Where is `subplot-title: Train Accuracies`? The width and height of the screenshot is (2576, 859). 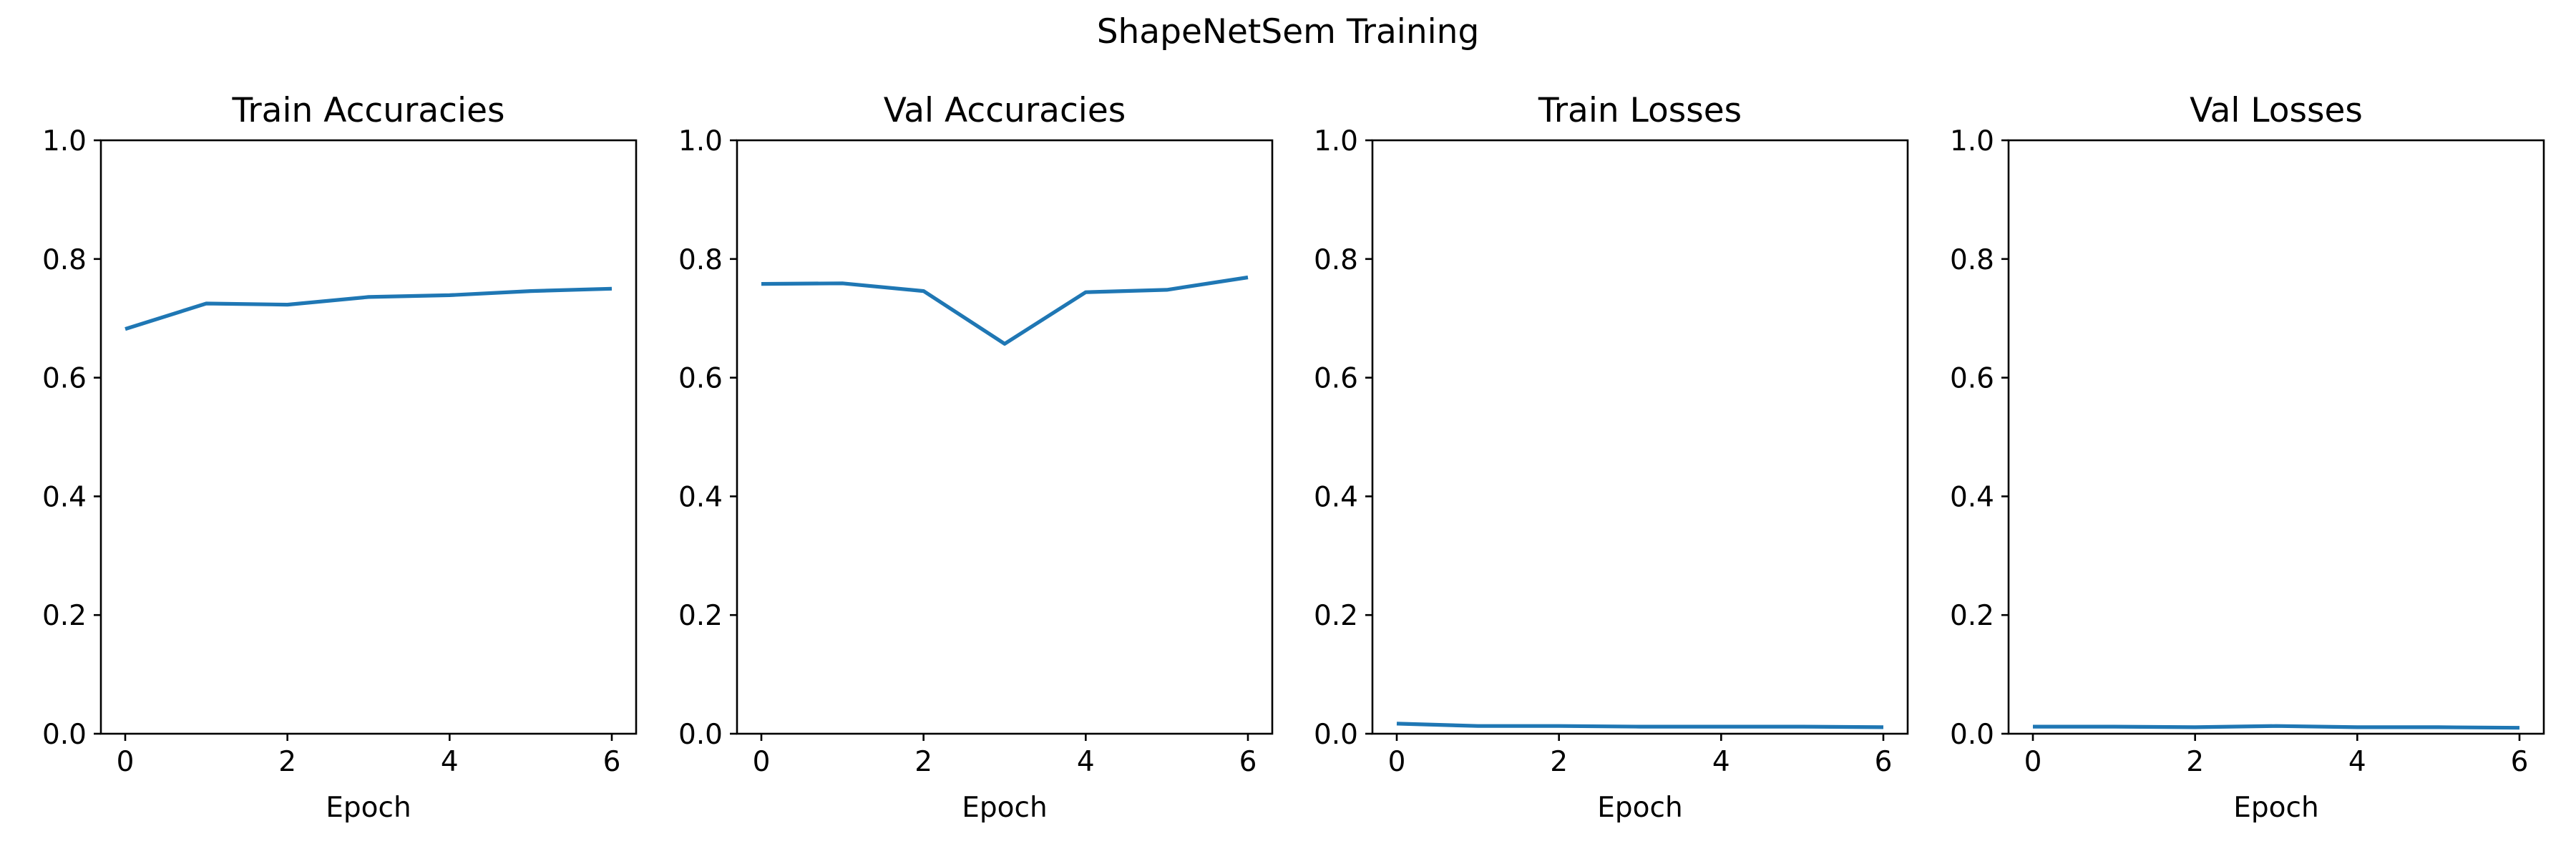
subplot-title: Train Accuracies is located at coordinates (368, 110).